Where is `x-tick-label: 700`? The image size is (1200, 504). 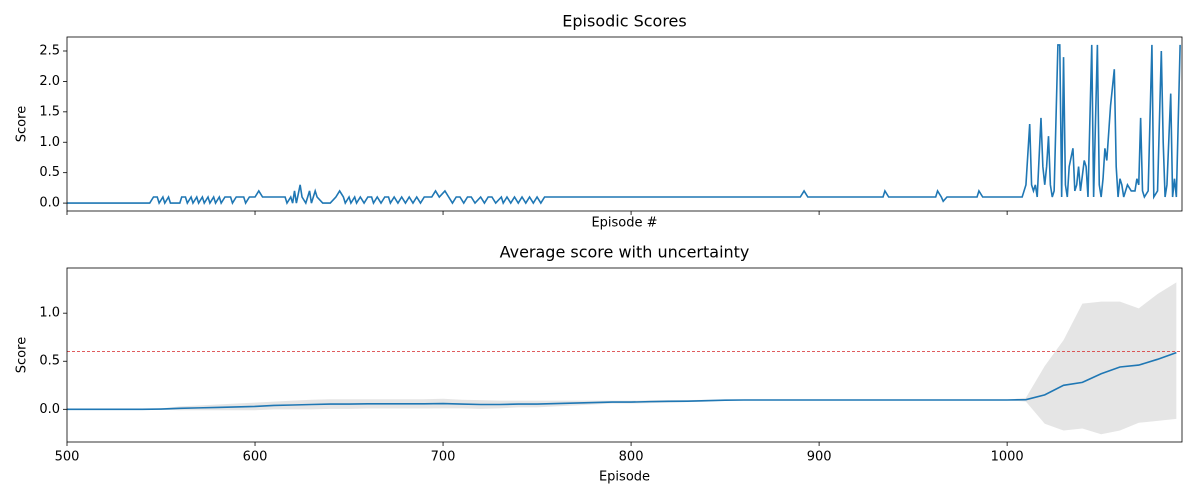 x-tick-label: 700 is located at coordinates (443, 457).